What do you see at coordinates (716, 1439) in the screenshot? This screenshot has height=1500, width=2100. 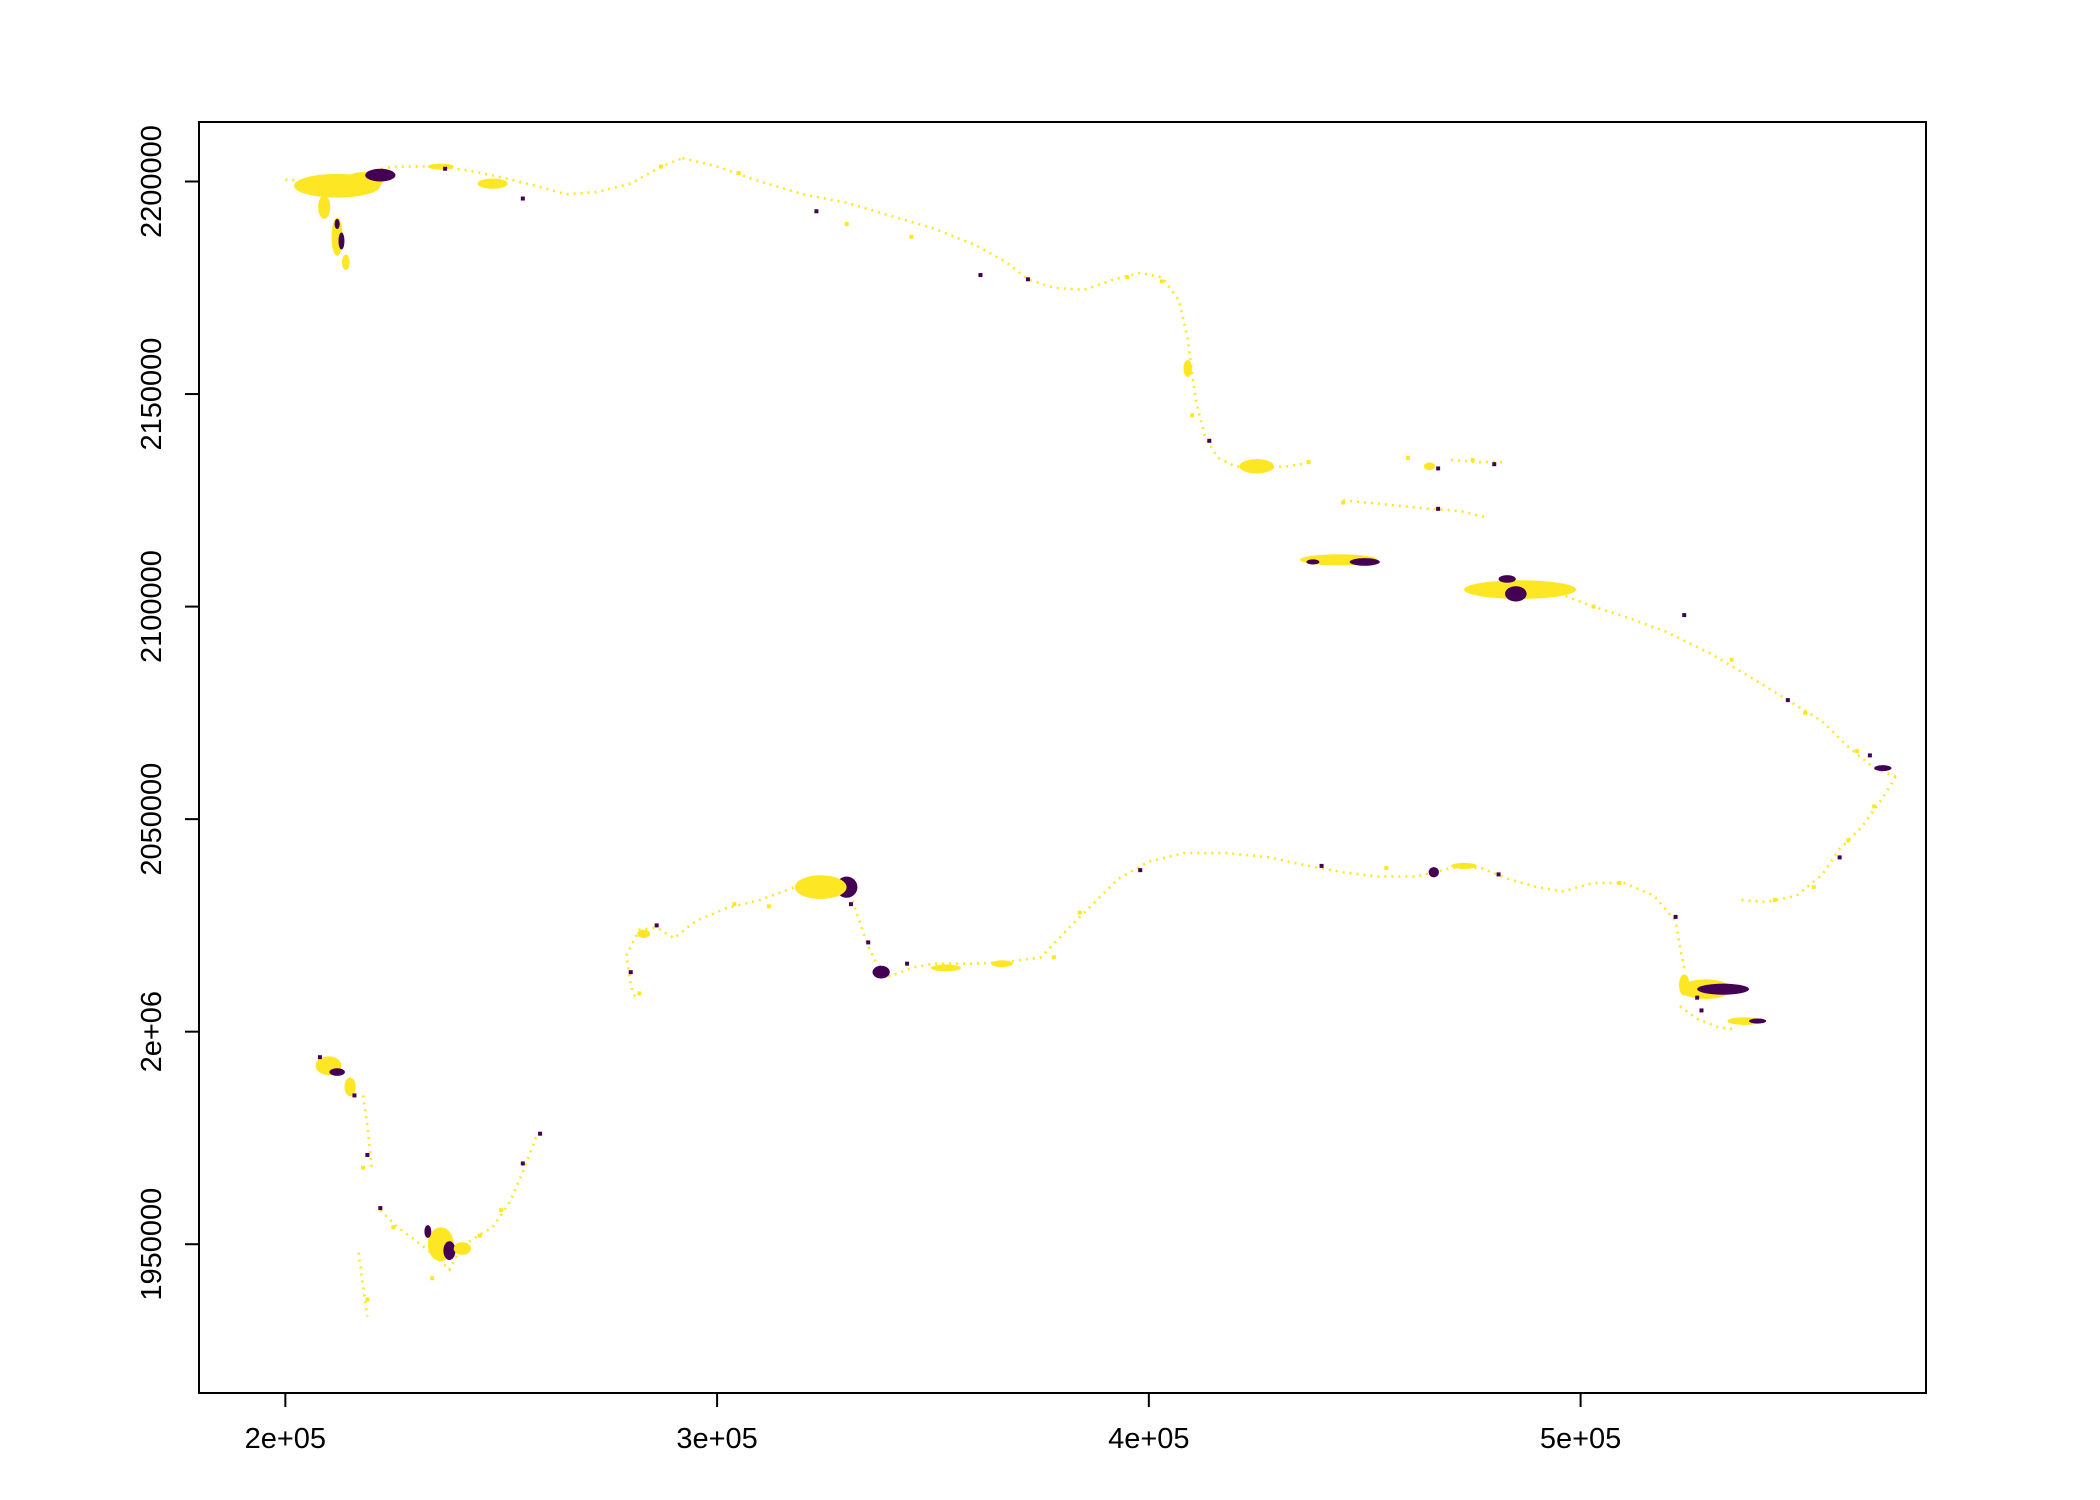 I see `x-tick-label-1: 3e+05` at bounding box center [716, 1439].